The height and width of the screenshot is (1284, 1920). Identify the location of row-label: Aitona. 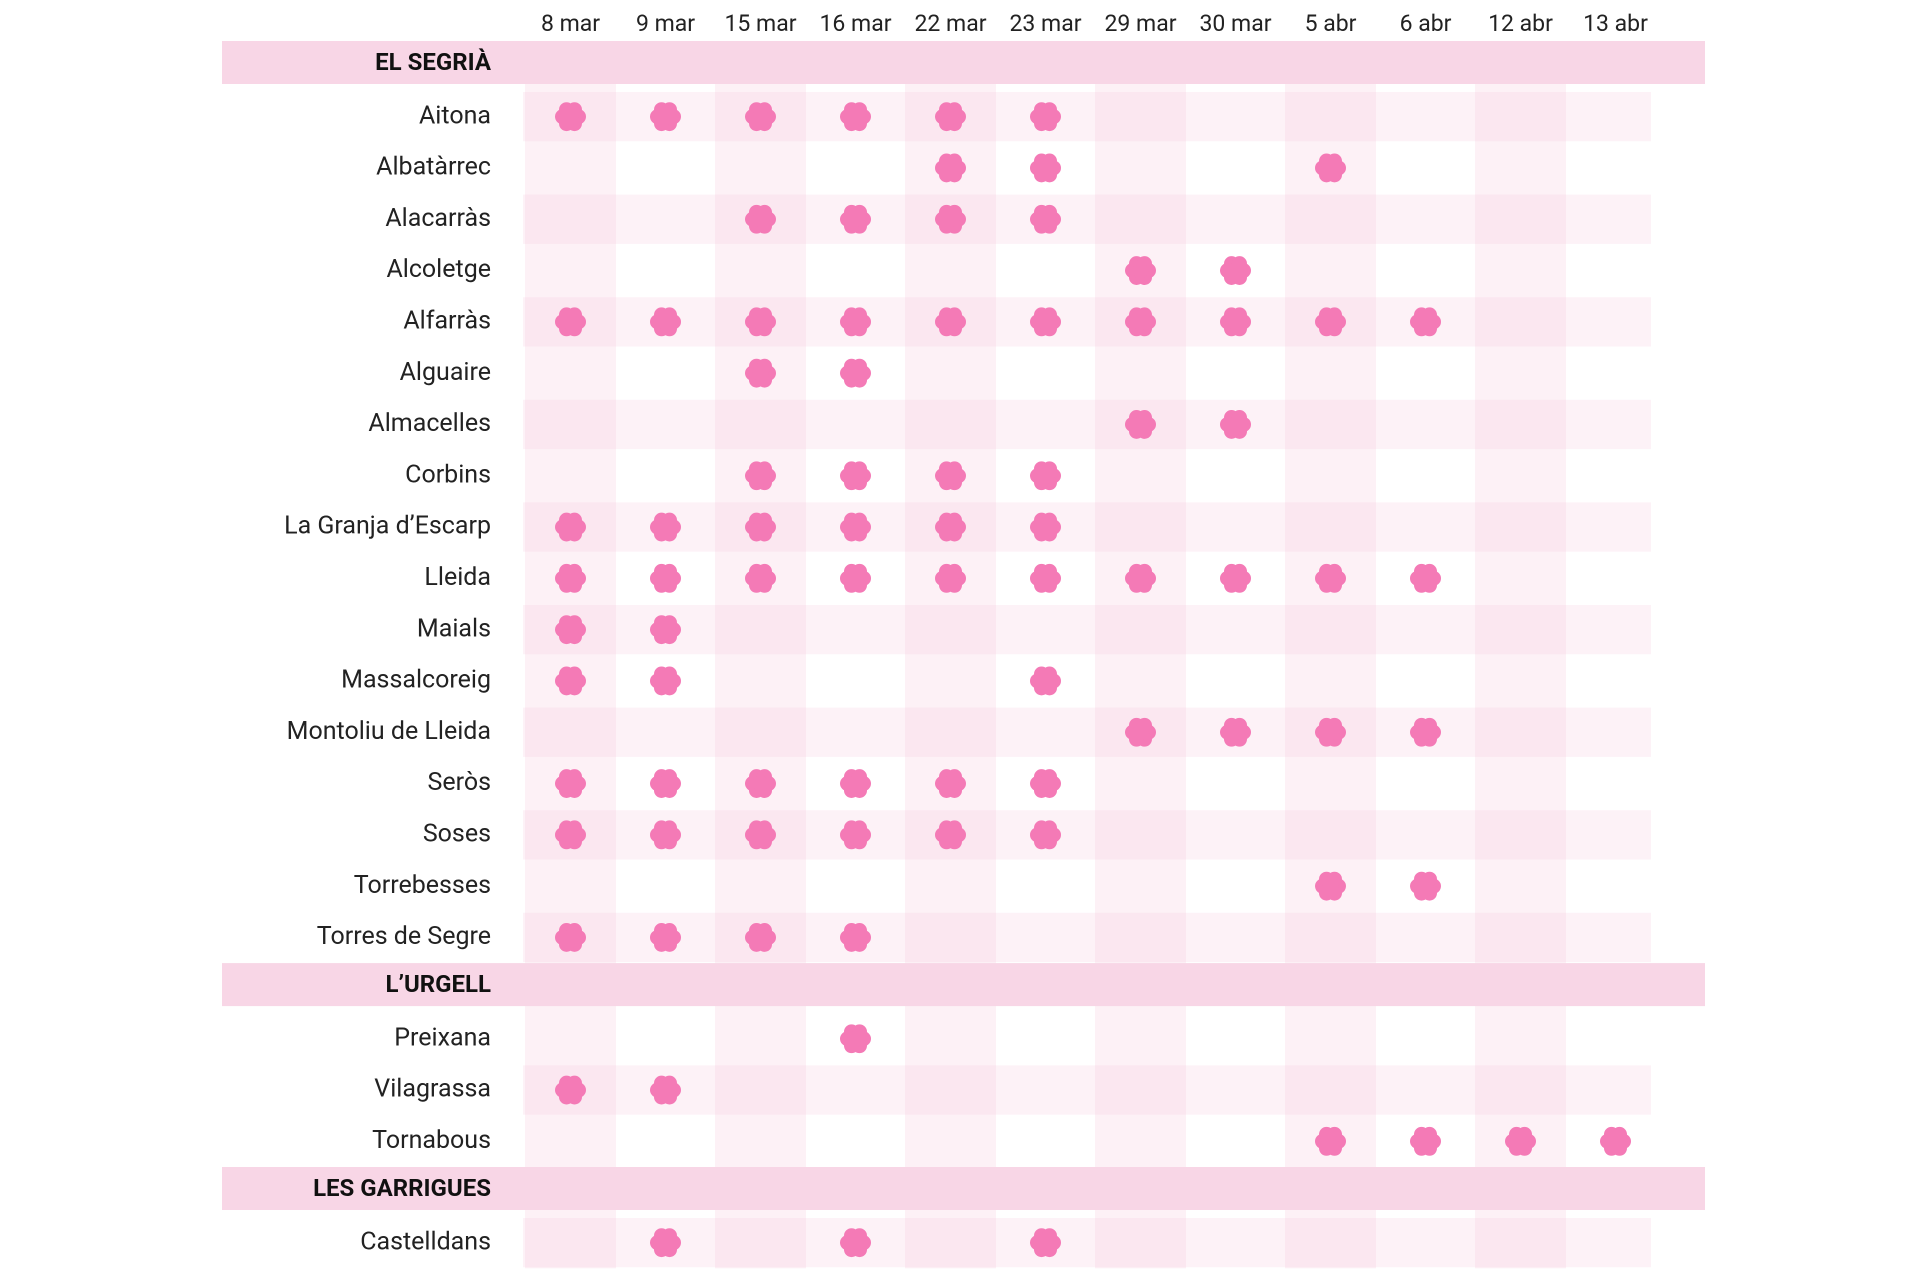
(455, 115).